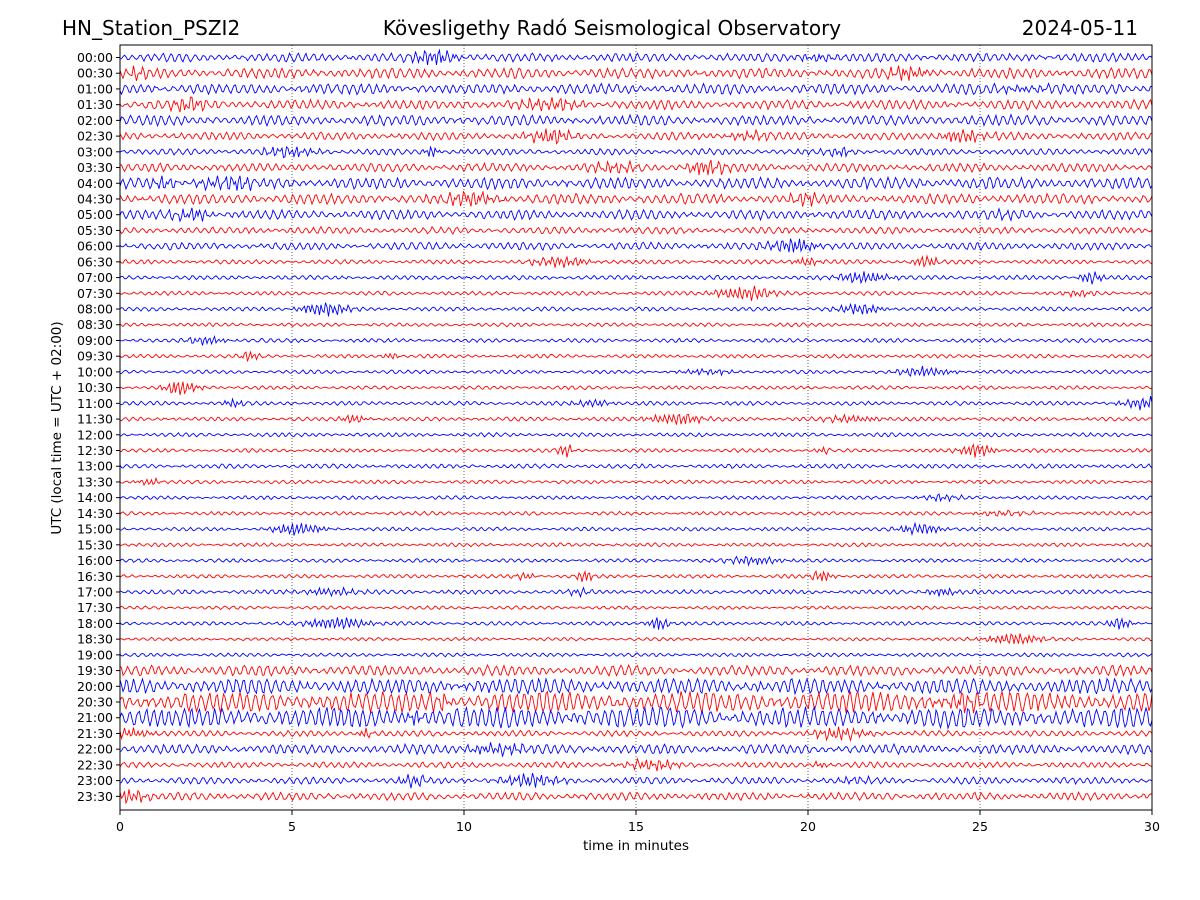 The height and width of the screenshot is (900, 1200). What do you see at coordinates (95, 607) in the screenshot?
I see `y-tick-label: 17:30` at bounding box center [95, 607].